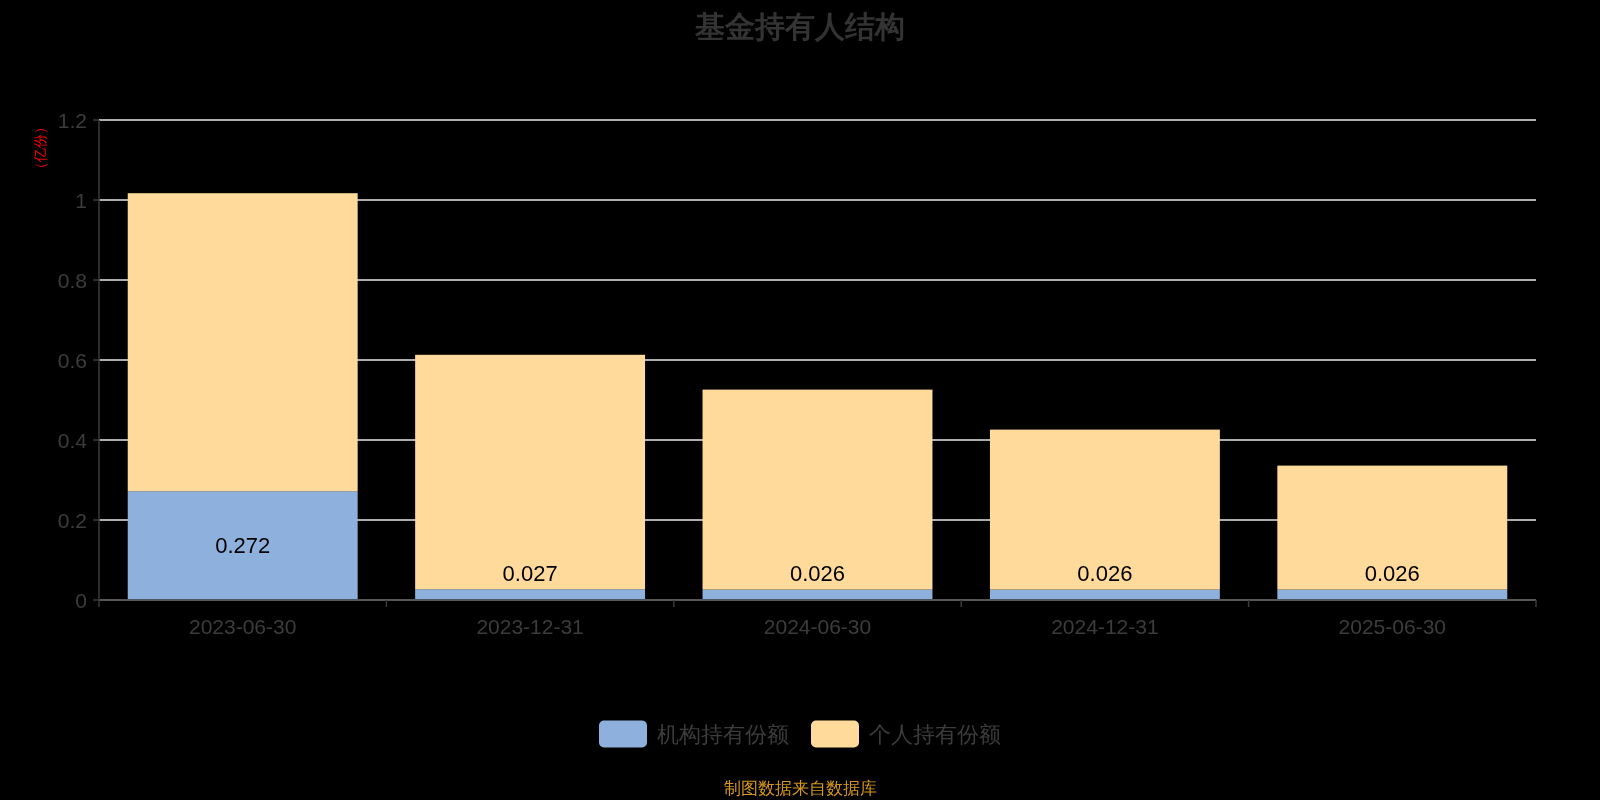 This screenshot has height=800, width=1600. Describe the element at coordinates (530, 573) in the screenshot. I see `data-label: 0.027` at that location.